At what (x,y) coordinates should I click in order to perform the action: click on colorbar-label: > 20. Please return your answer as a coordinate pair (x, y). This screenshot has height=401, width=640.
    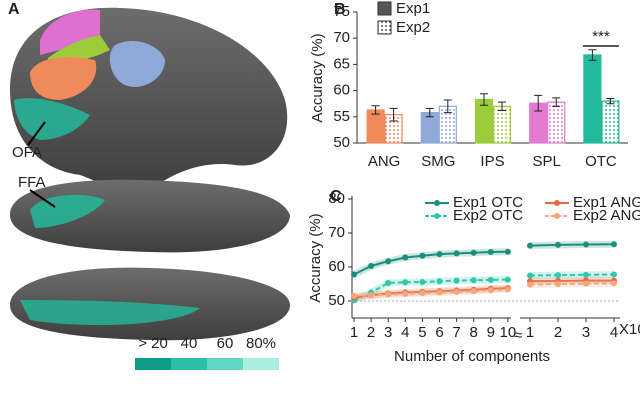
    Looking at the image, I should click on (153, 343).